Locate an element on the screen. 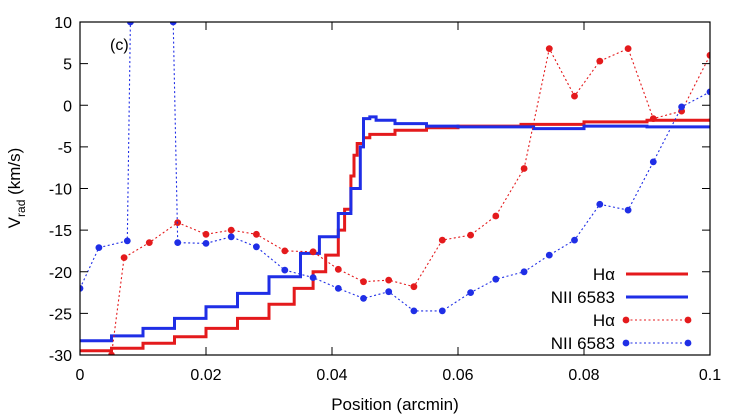 The image size is (747, 417). y-tick-label: -30 is located at coordinates (60, 356).